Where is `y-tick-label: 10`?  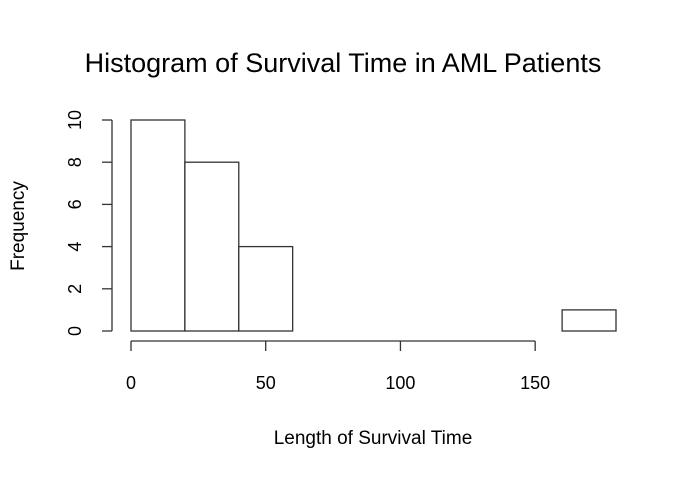
y-tick-label: 10 is located at coordinates (75, 120).